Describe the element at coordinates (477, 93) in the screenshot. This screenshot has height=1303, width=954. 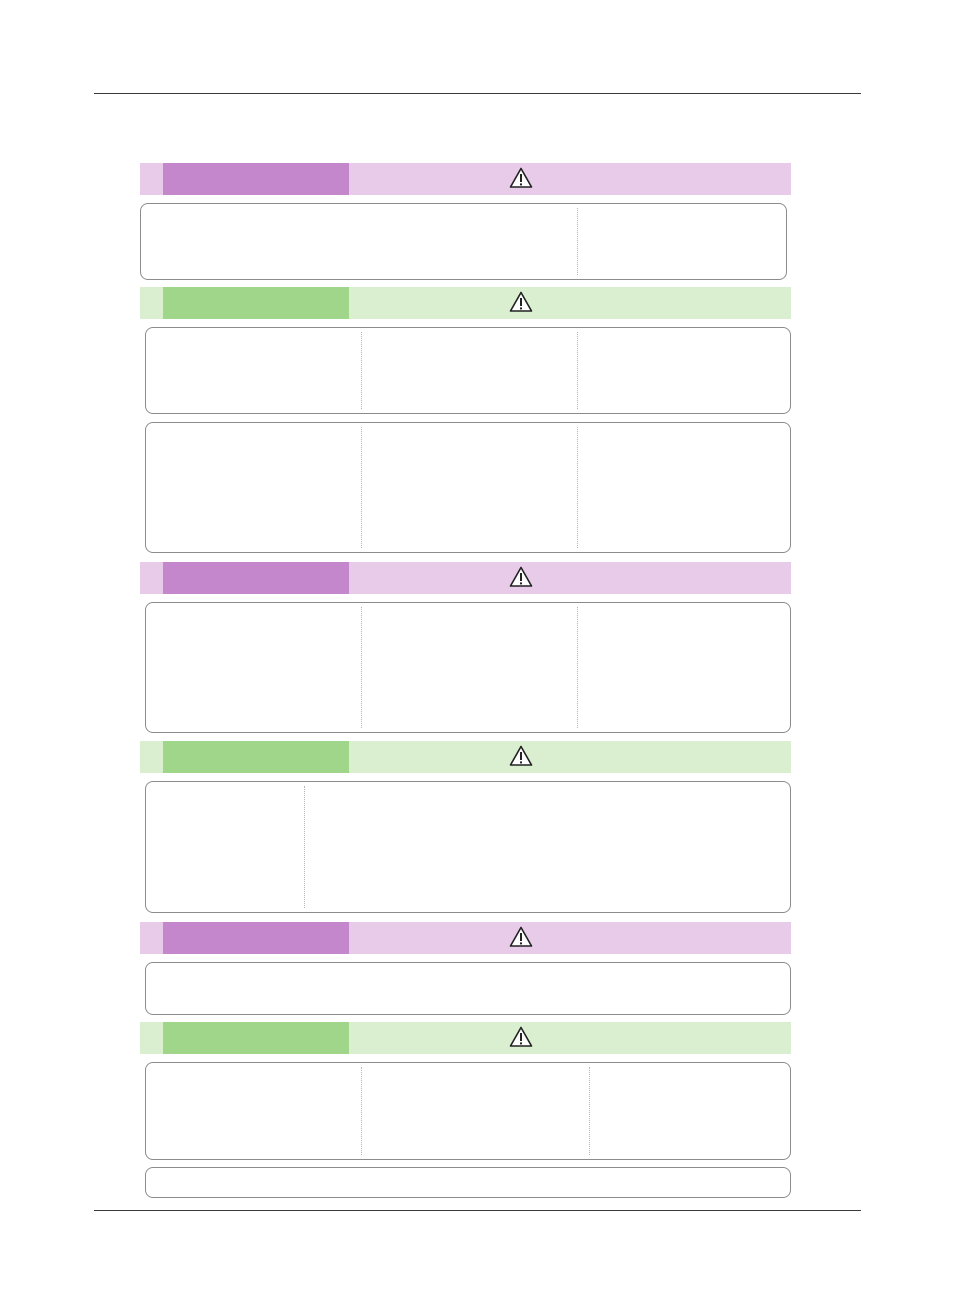
I see `header-rule` at that location.